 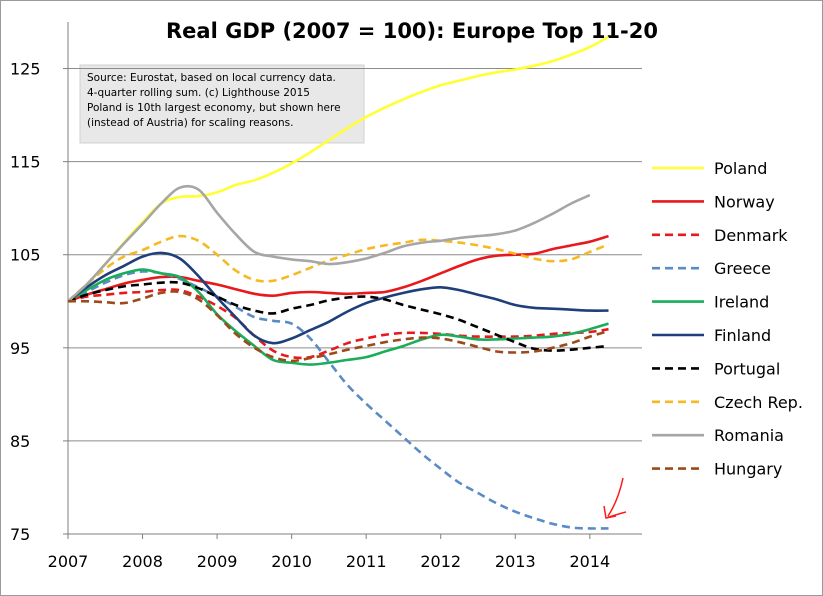 What do you see at coordinates (217, 561) in the screenshot?
I see `x-tick-label: 2009` at bounding box center [217, 561].